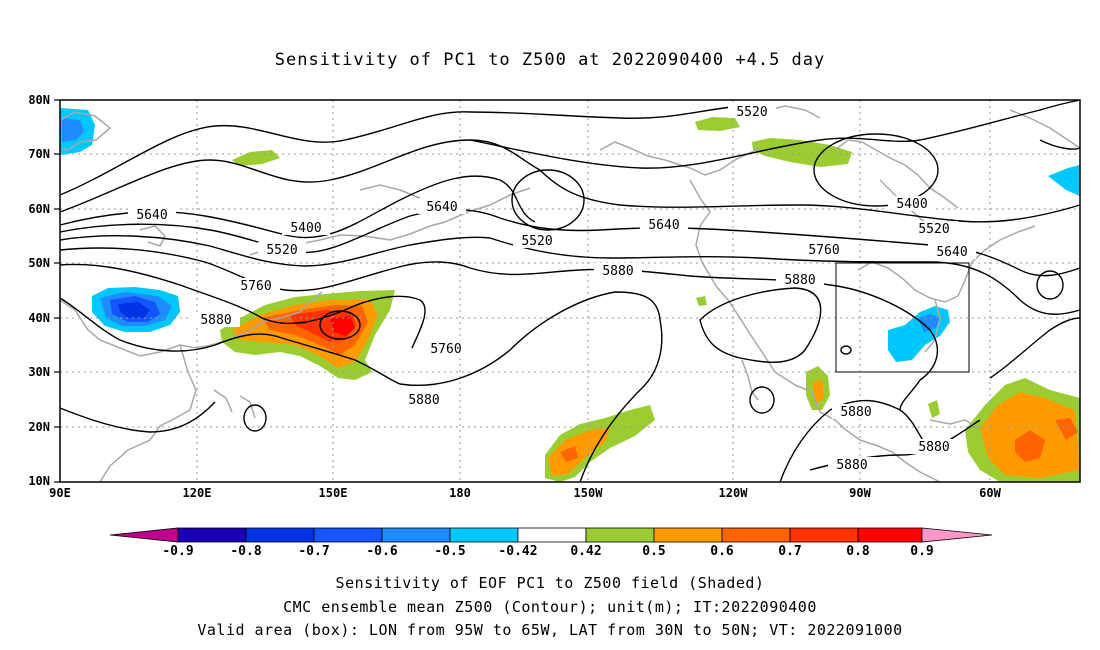 The width and height of the screenshot is (1100, 650). What do you see at coordinates (1064, 180) in the screenshot?
I see `shade-negative-east` at bounding box center [1064, 180].